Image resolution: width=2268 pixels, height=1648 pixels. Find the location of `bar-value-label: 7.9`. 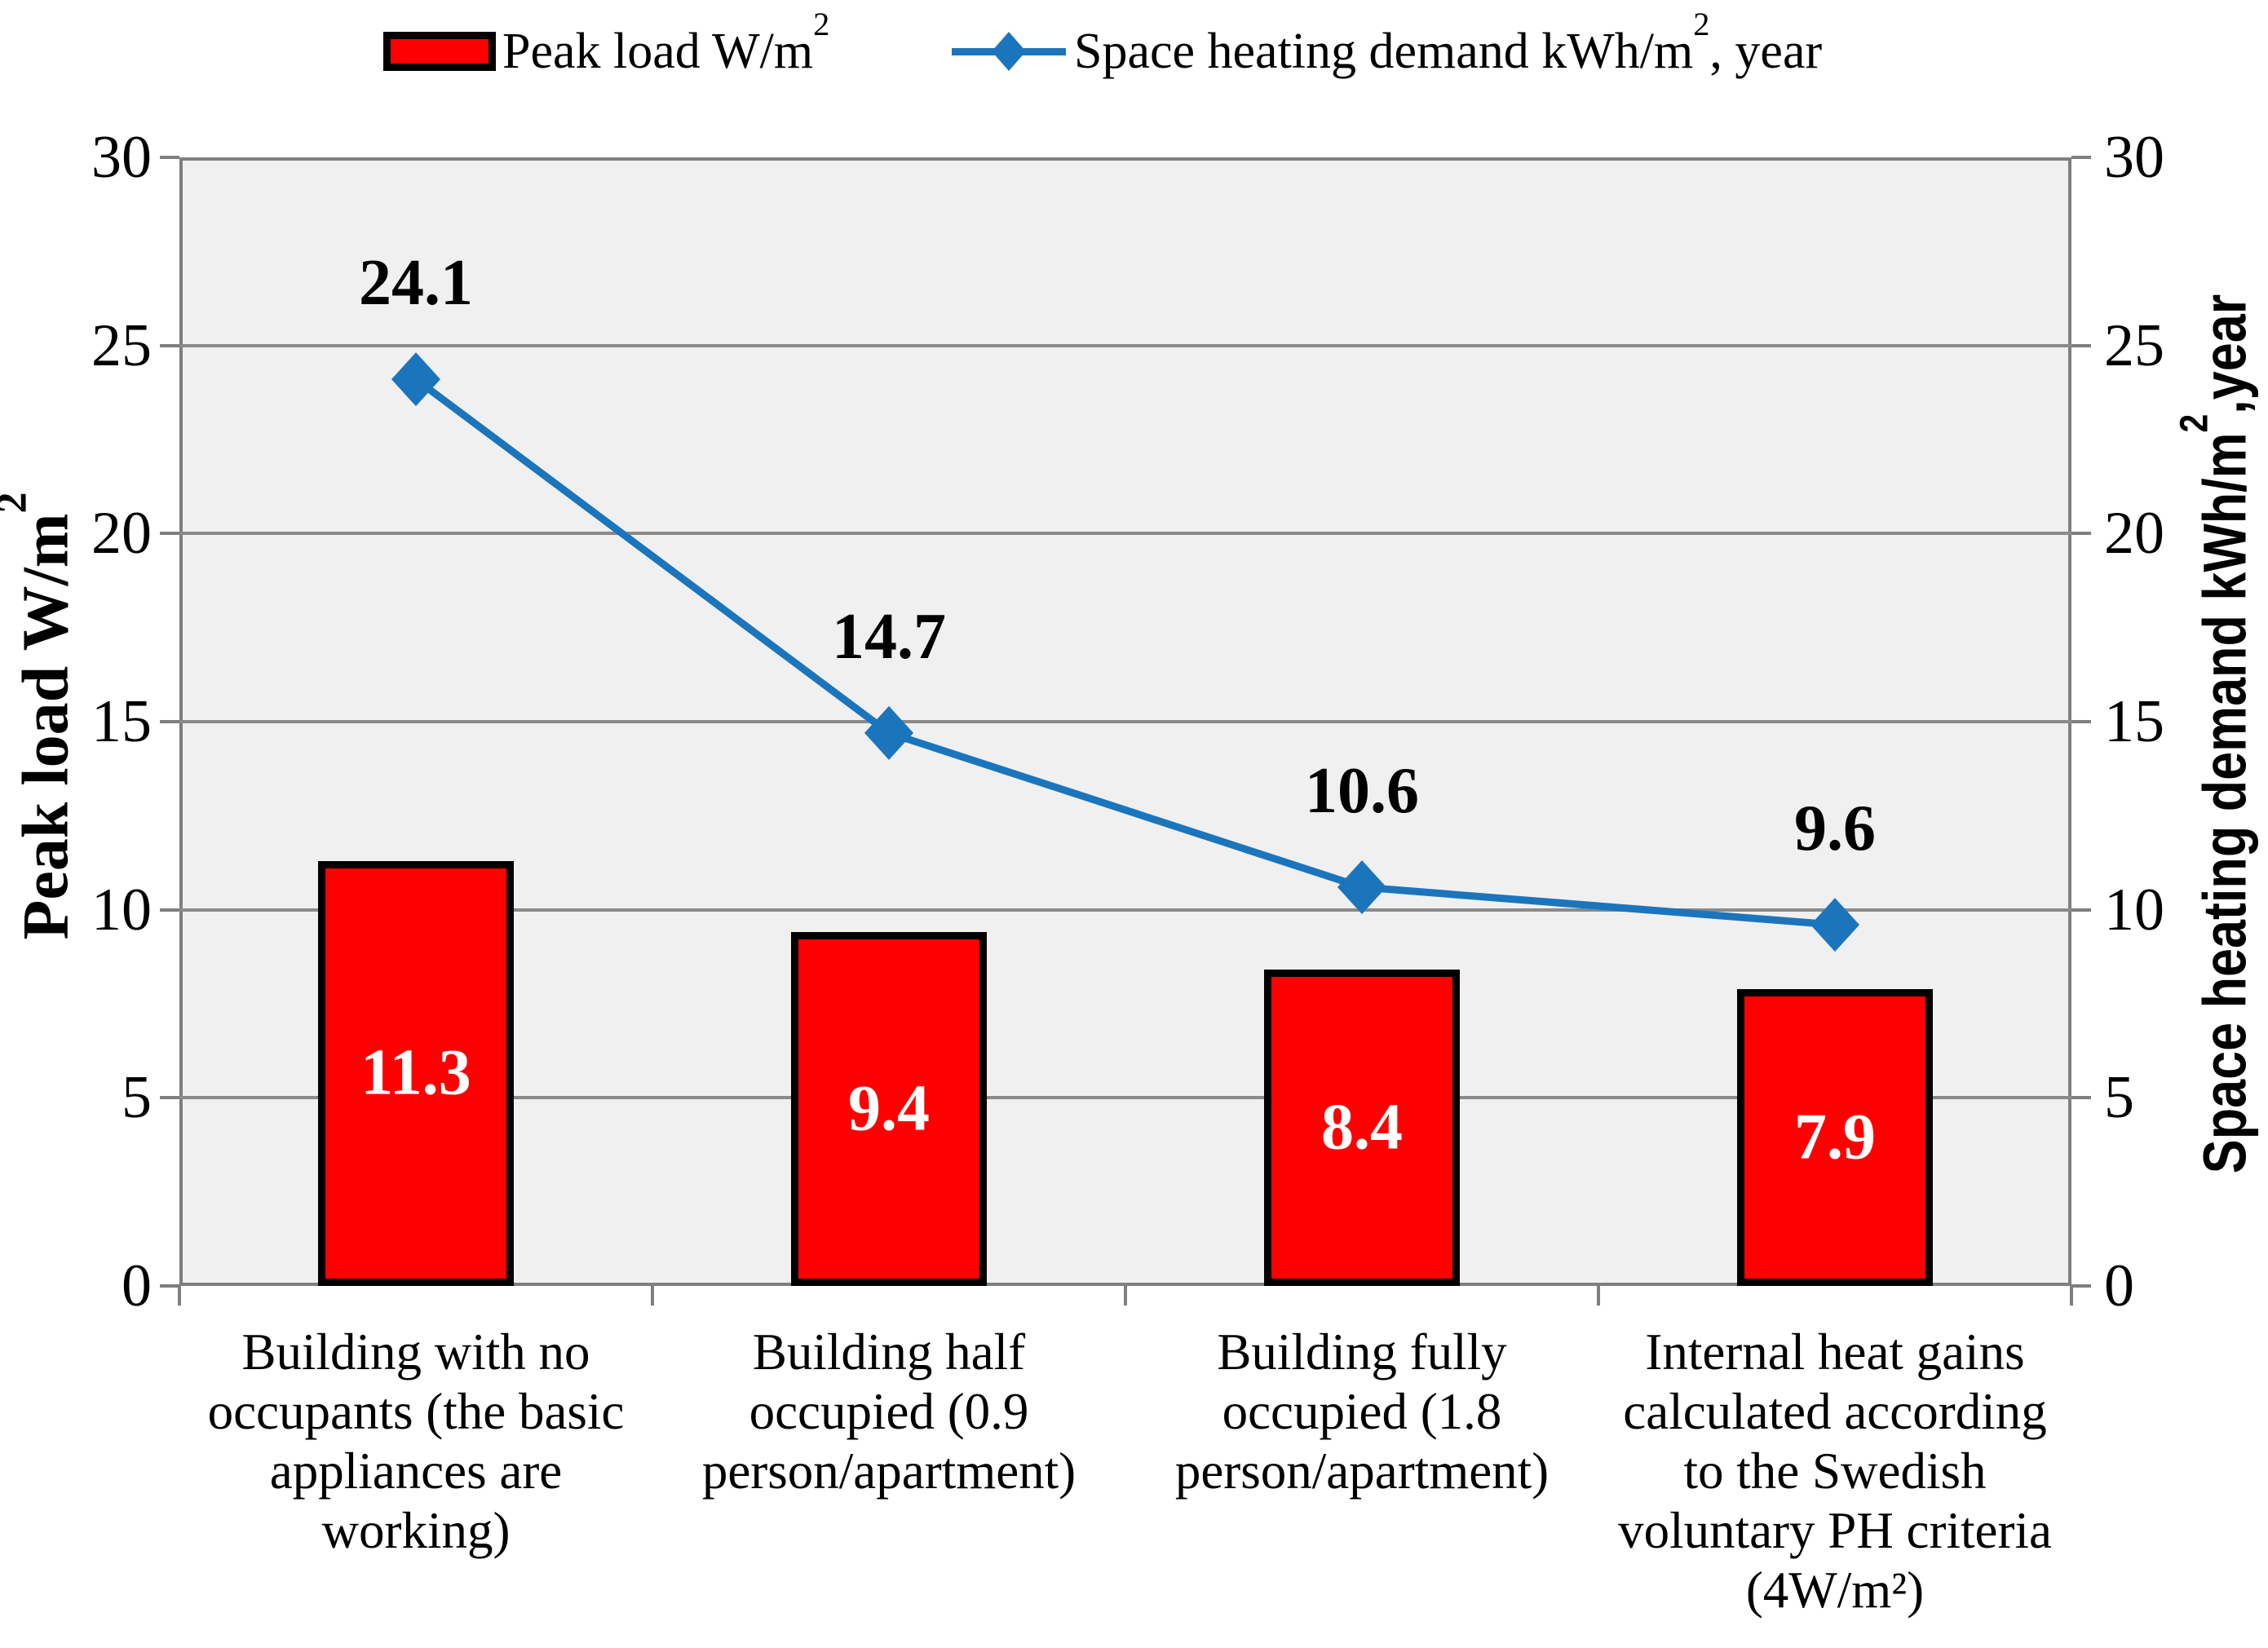

bar-value-label: 7.9 is located at coordinates (1835, 1137).